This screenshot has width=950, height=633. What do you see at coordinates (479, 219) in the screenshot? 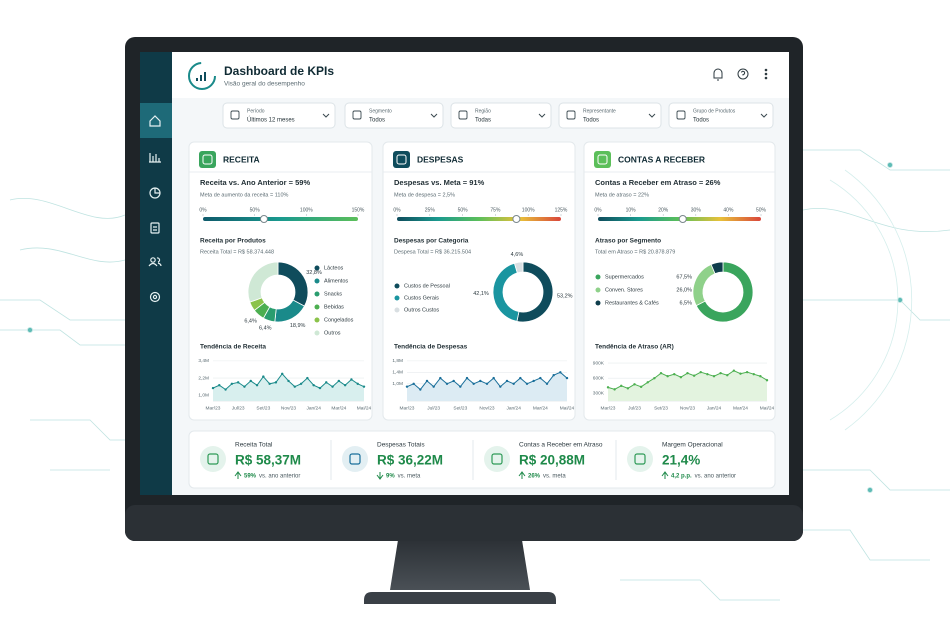
I see `gauge-bar` at bounding box center [479, 219].